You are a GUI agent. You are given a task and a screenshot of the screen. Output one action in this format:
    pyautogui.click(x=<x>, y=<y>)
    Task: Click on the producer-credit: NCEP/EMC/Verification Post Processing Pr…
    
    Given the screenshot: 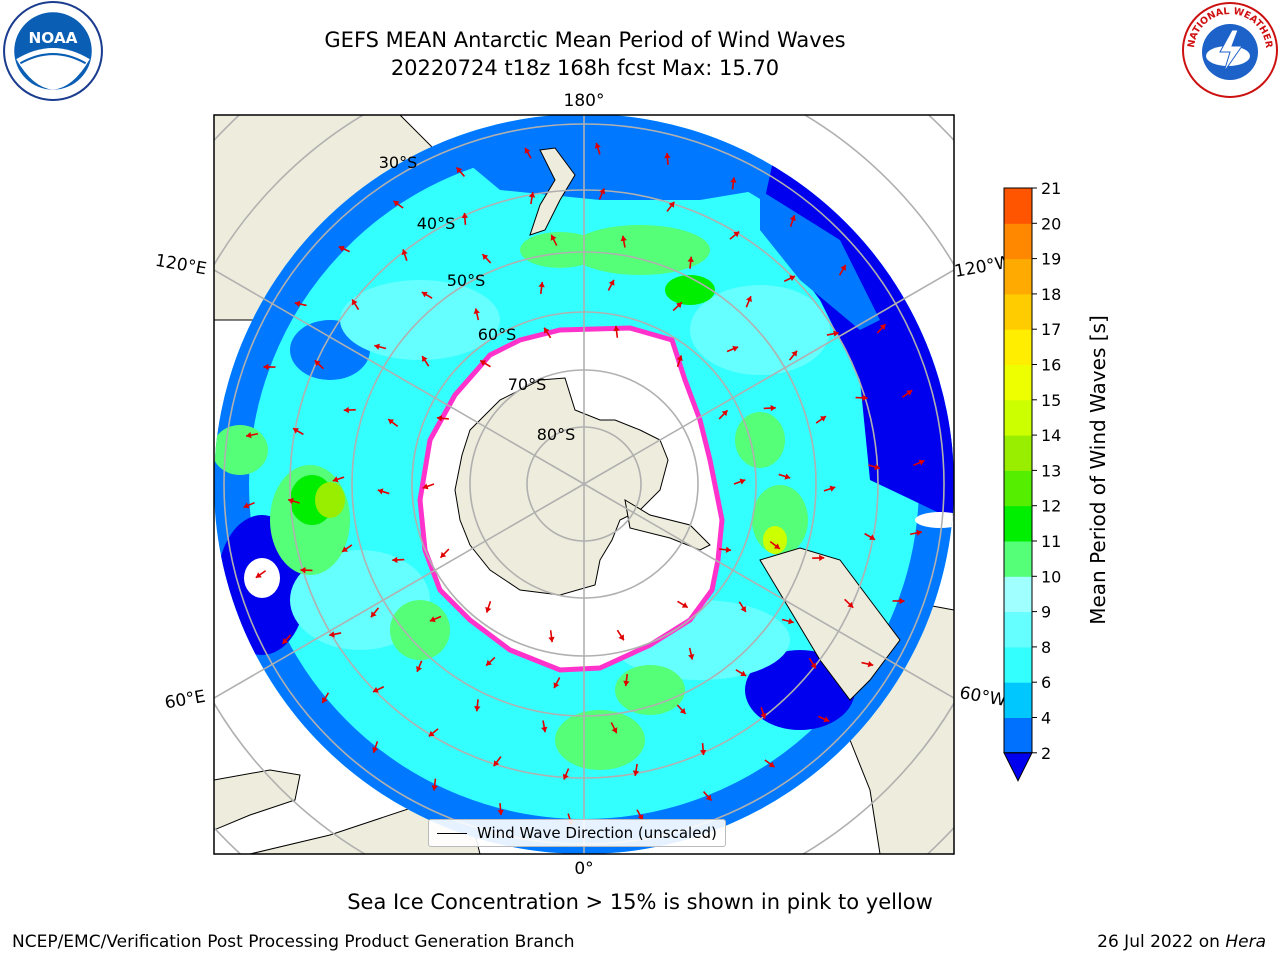 What is the action you would take?
    pyautogui.click(x=293, y=942)
    